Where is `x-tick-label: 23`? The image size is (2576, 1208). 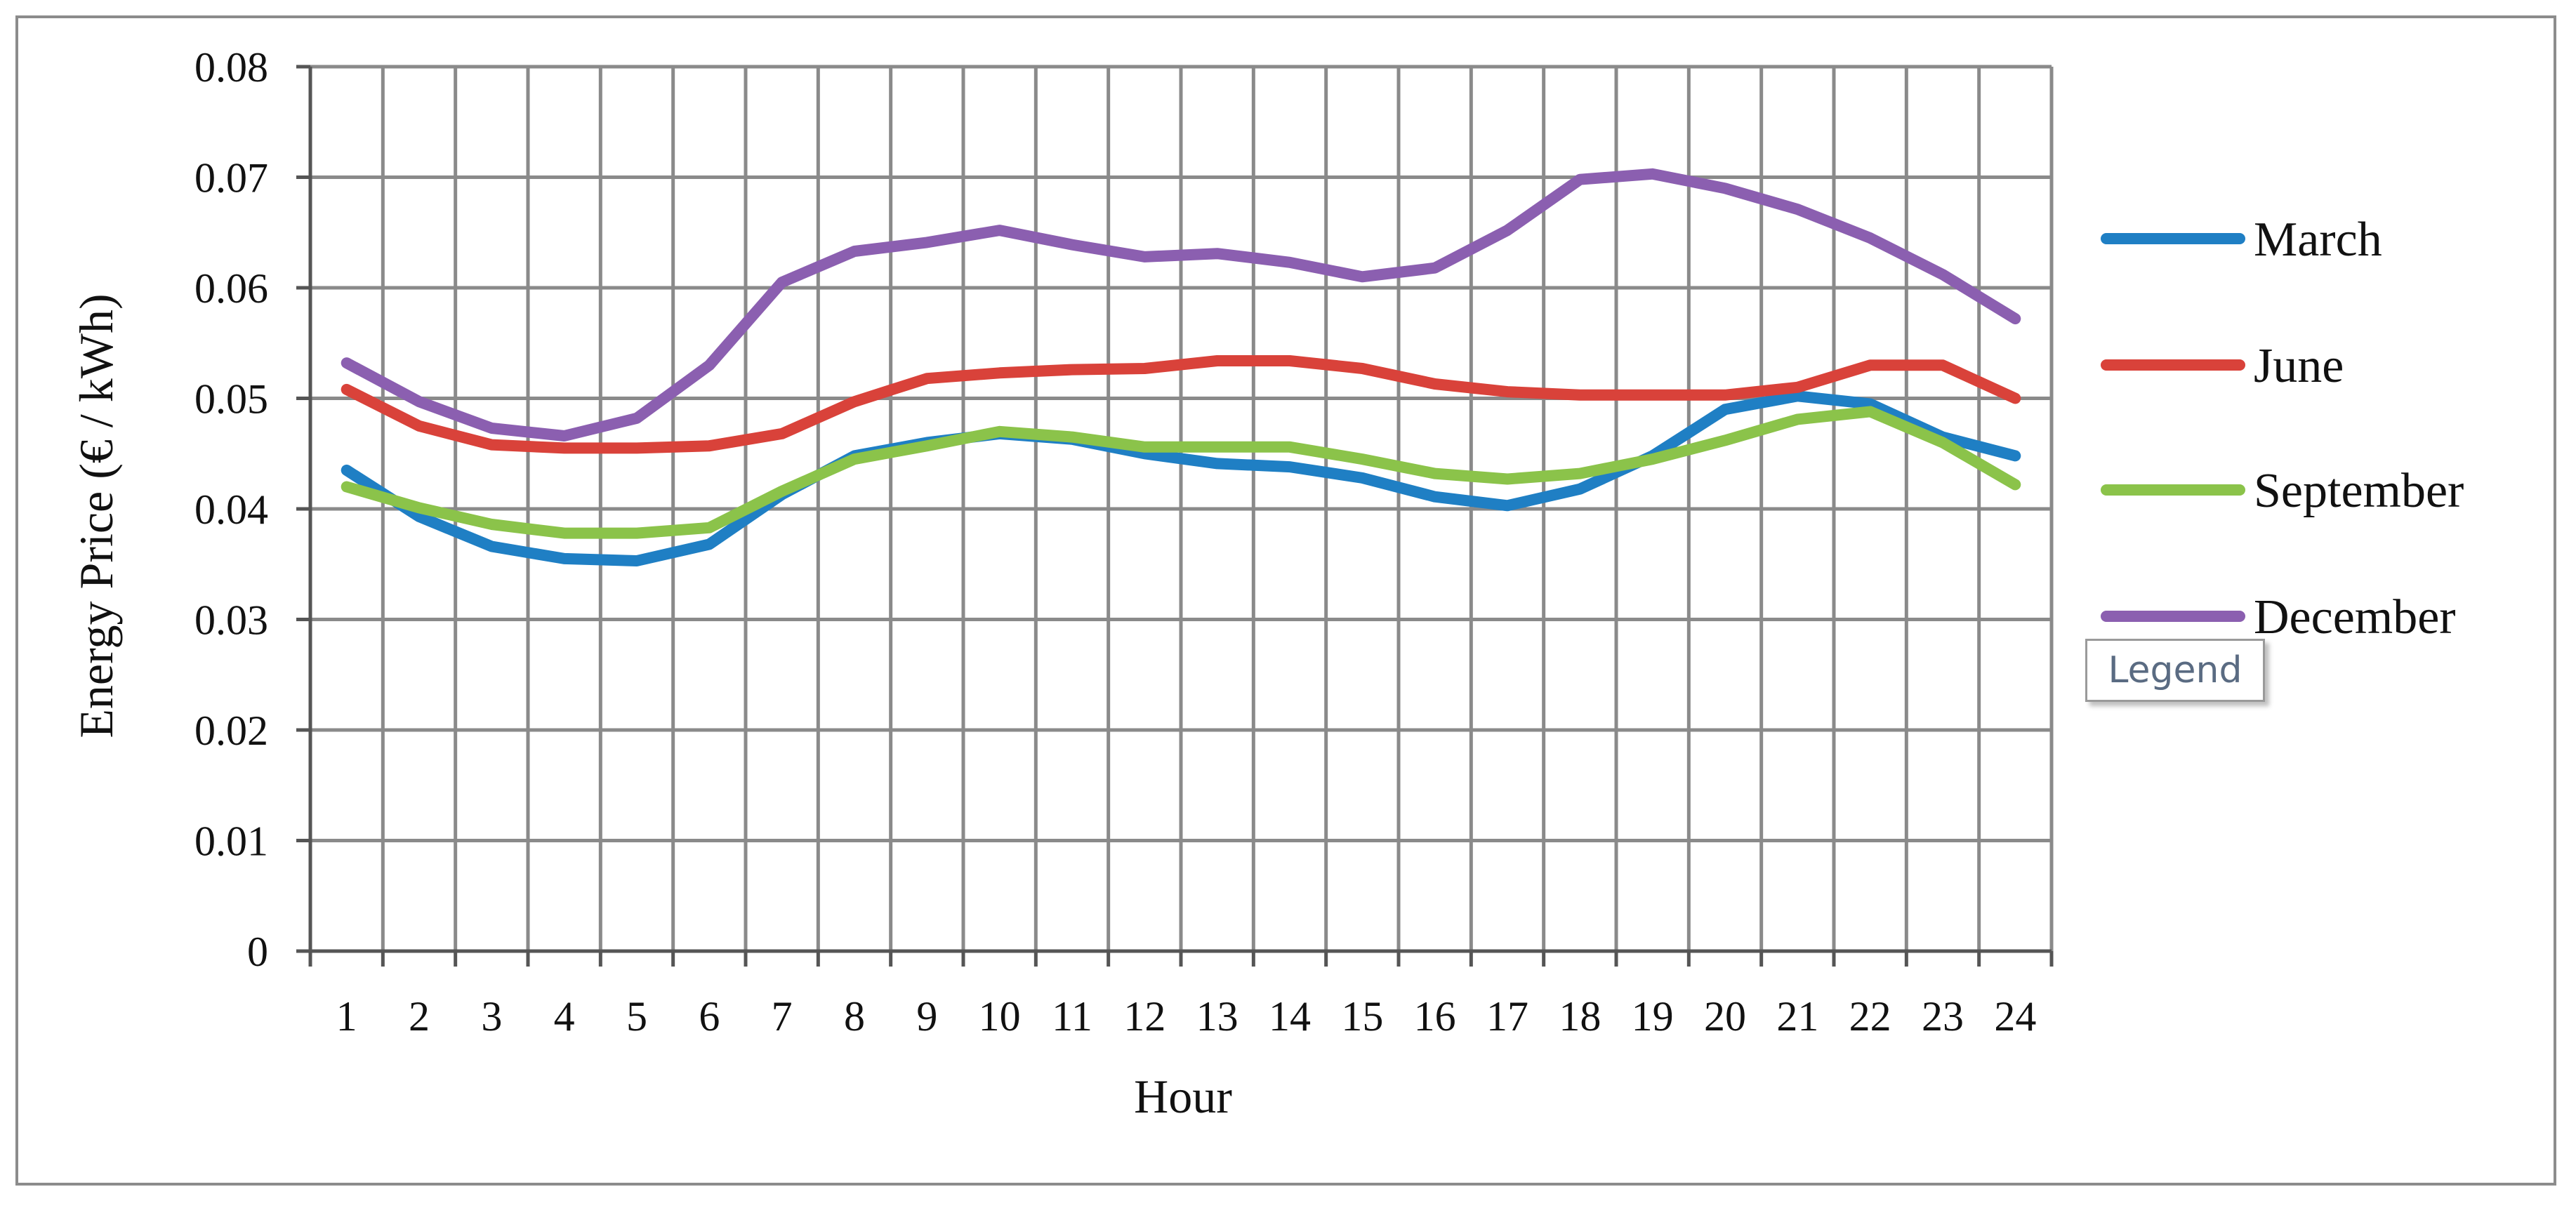 x-tick-label: 23 is located at coordinates (1943, 1016).